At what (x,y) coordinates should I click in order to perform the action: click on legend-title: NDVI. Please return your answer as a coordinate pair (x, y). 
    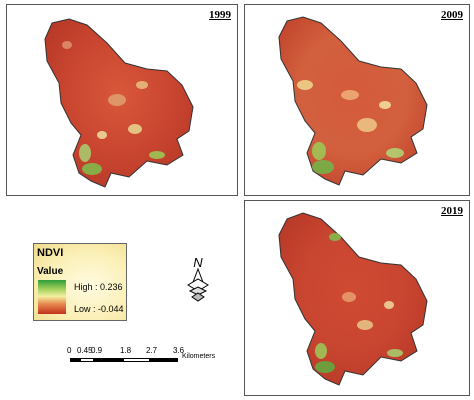
    Looking at the image, I should click on (50, 253).